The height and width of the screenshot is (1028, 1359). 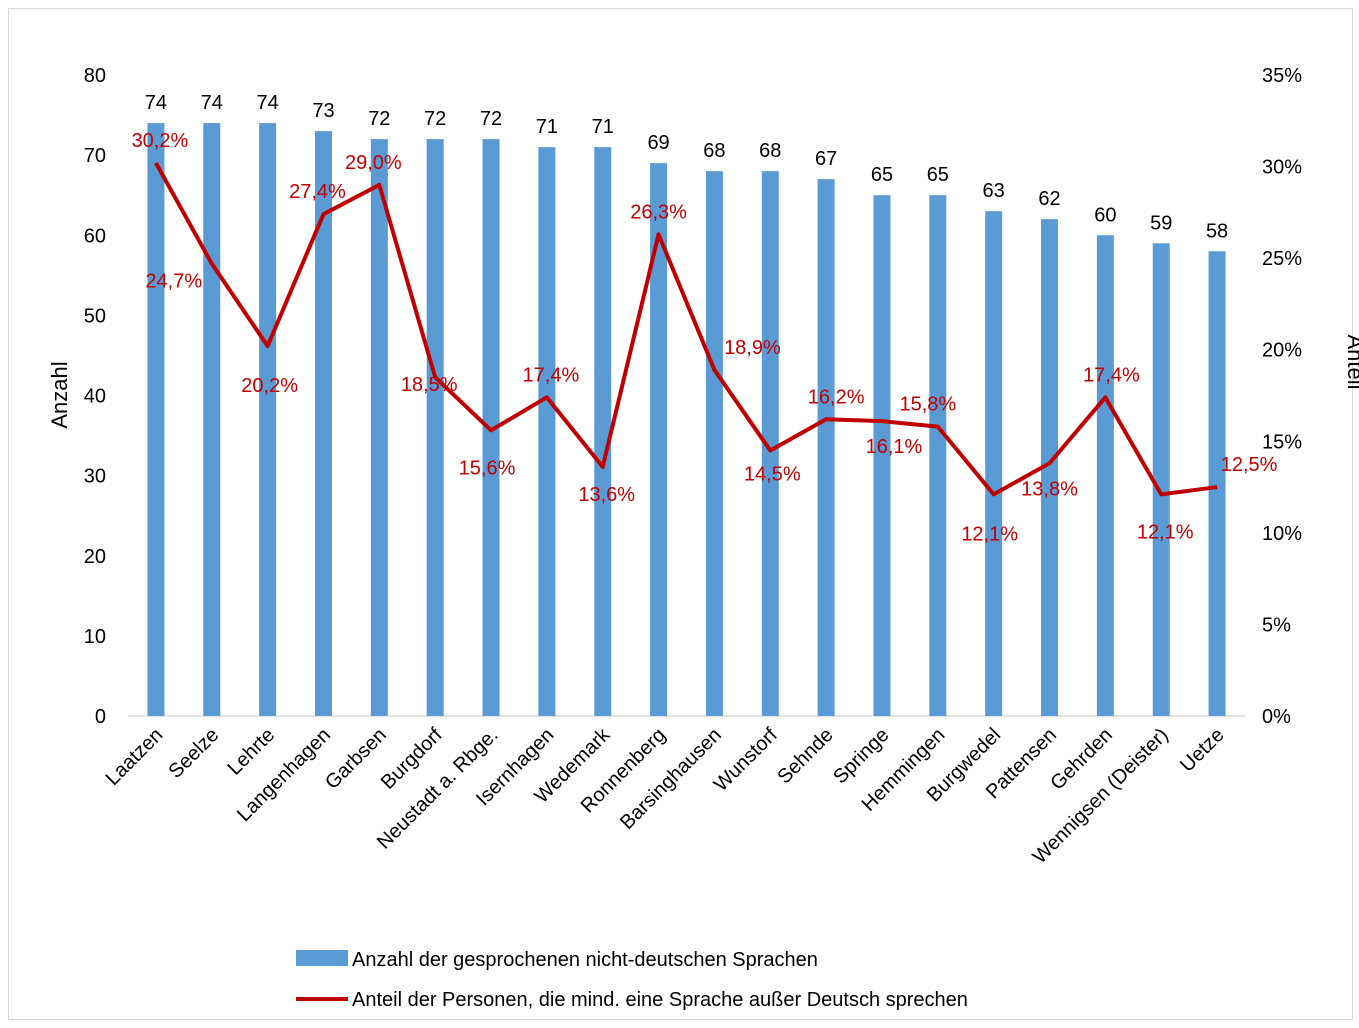 I want to click on left-tick-label: 50, so click(x=95, y=316).